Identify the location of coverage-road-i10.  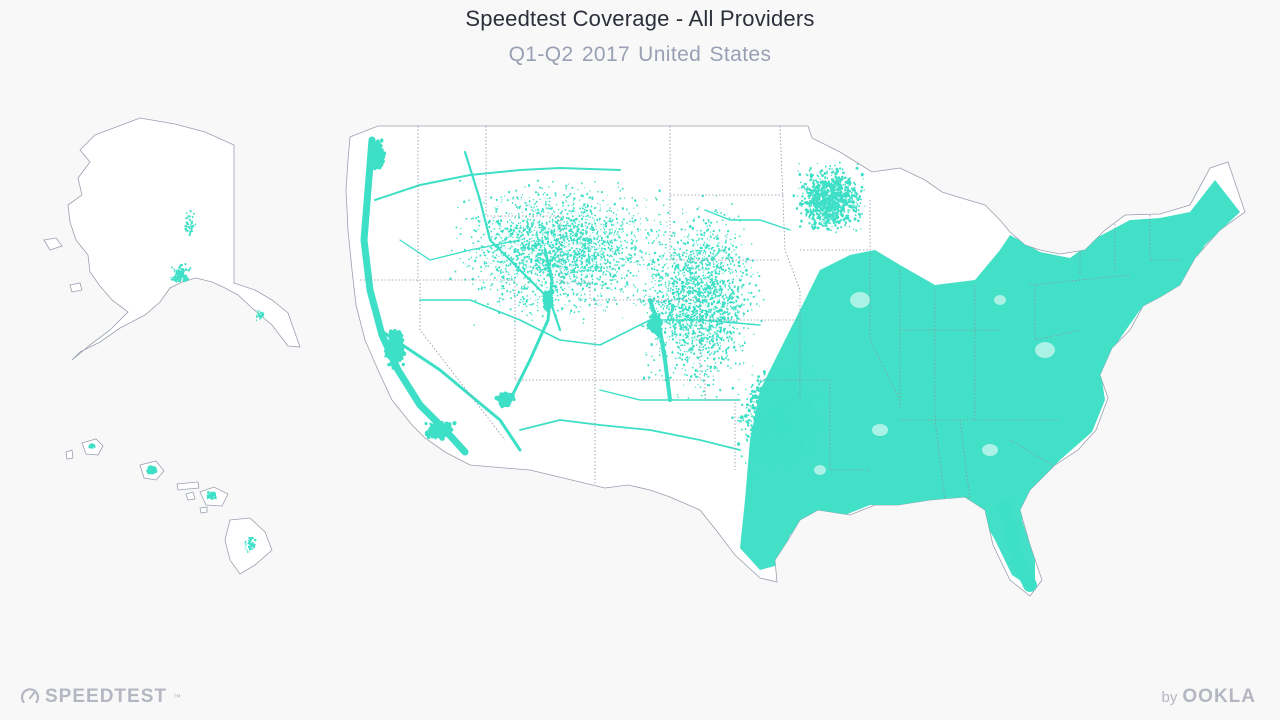
(630, 435).